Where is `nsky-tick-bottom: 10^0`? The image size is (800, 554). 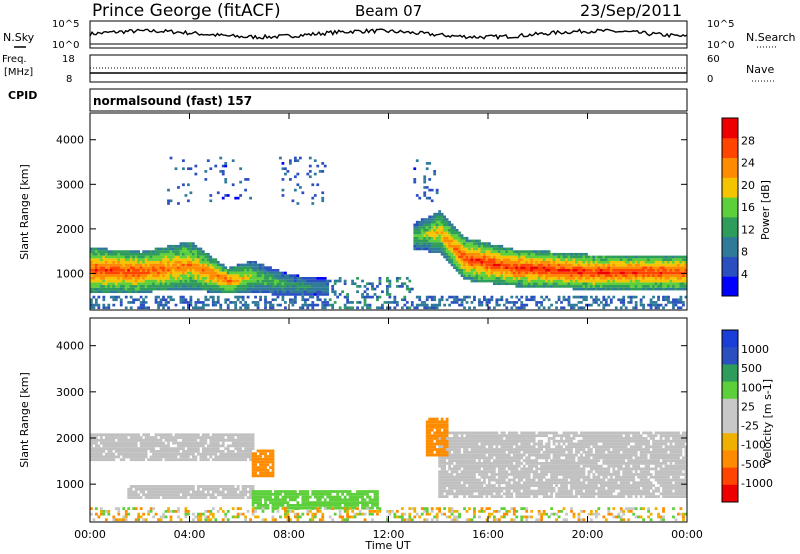
nsky-tick-bottom: 10^0 is located at coordinates (65, 45).